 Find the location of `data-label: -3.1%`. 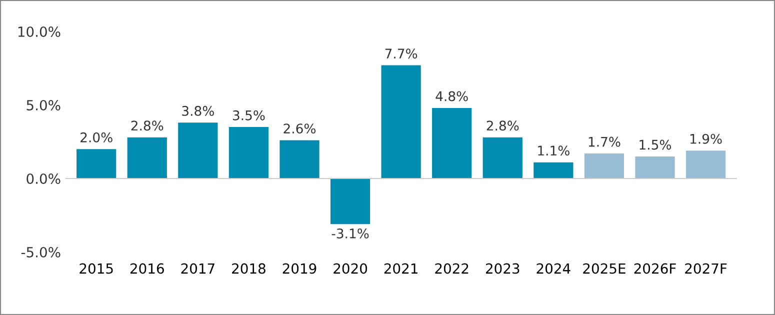

data-label: -3.1% is located at coordinates (350, 233).